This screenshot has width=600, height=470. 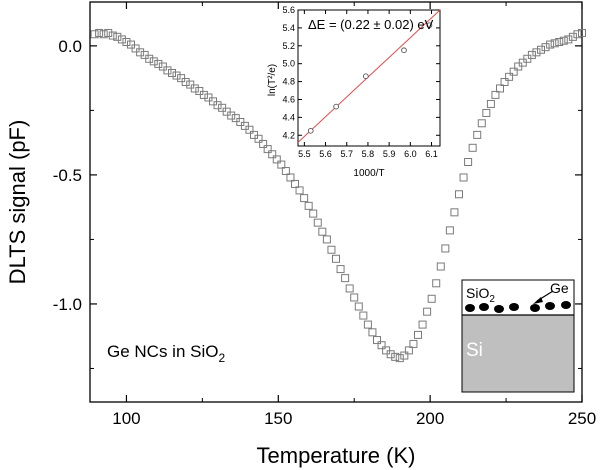 I want to click on inset-energy-annotation: ΔE = (0.22 ± 0.02) eV, so click(x=371, y=24).